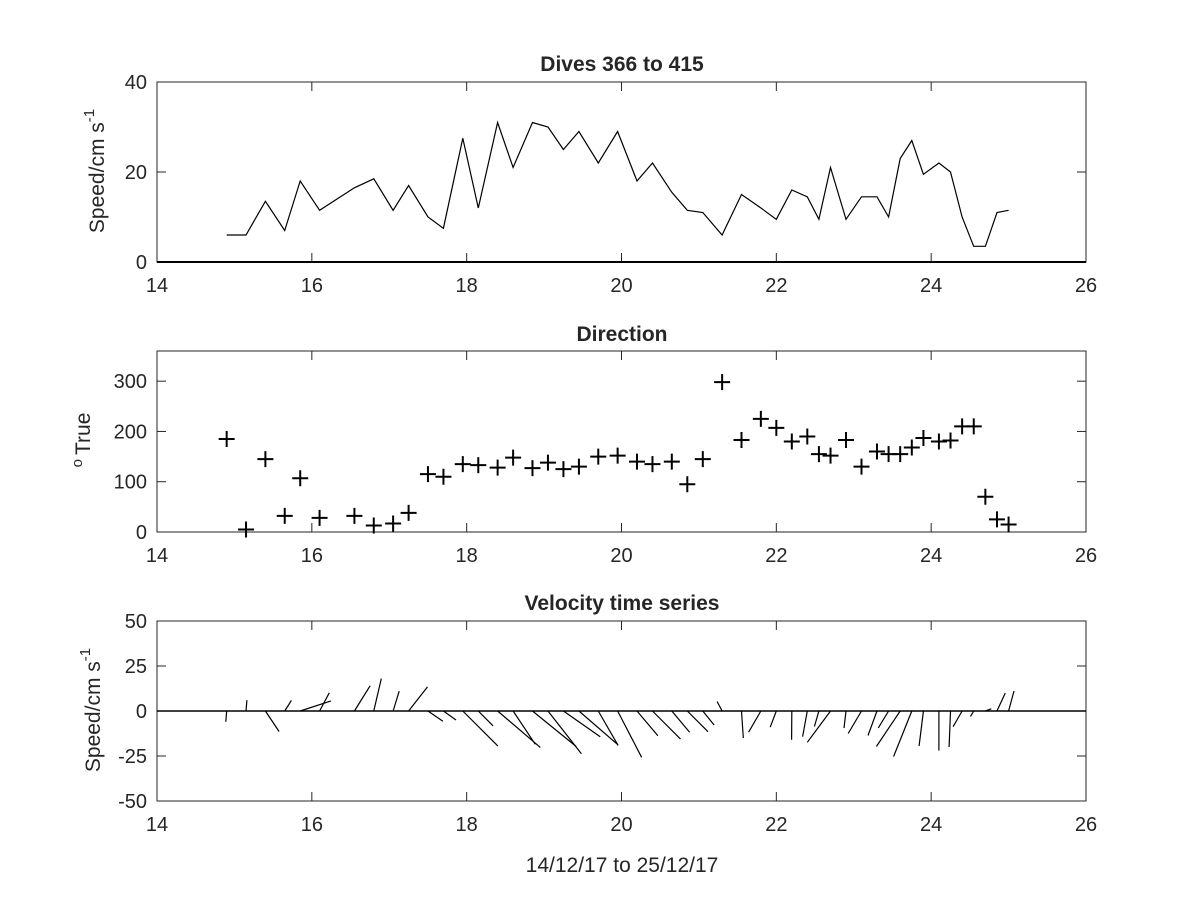  Describe the element at coordinates (776, 556) in the screenshot. I see `middle-chart-x-tick-label: 22` at that location.